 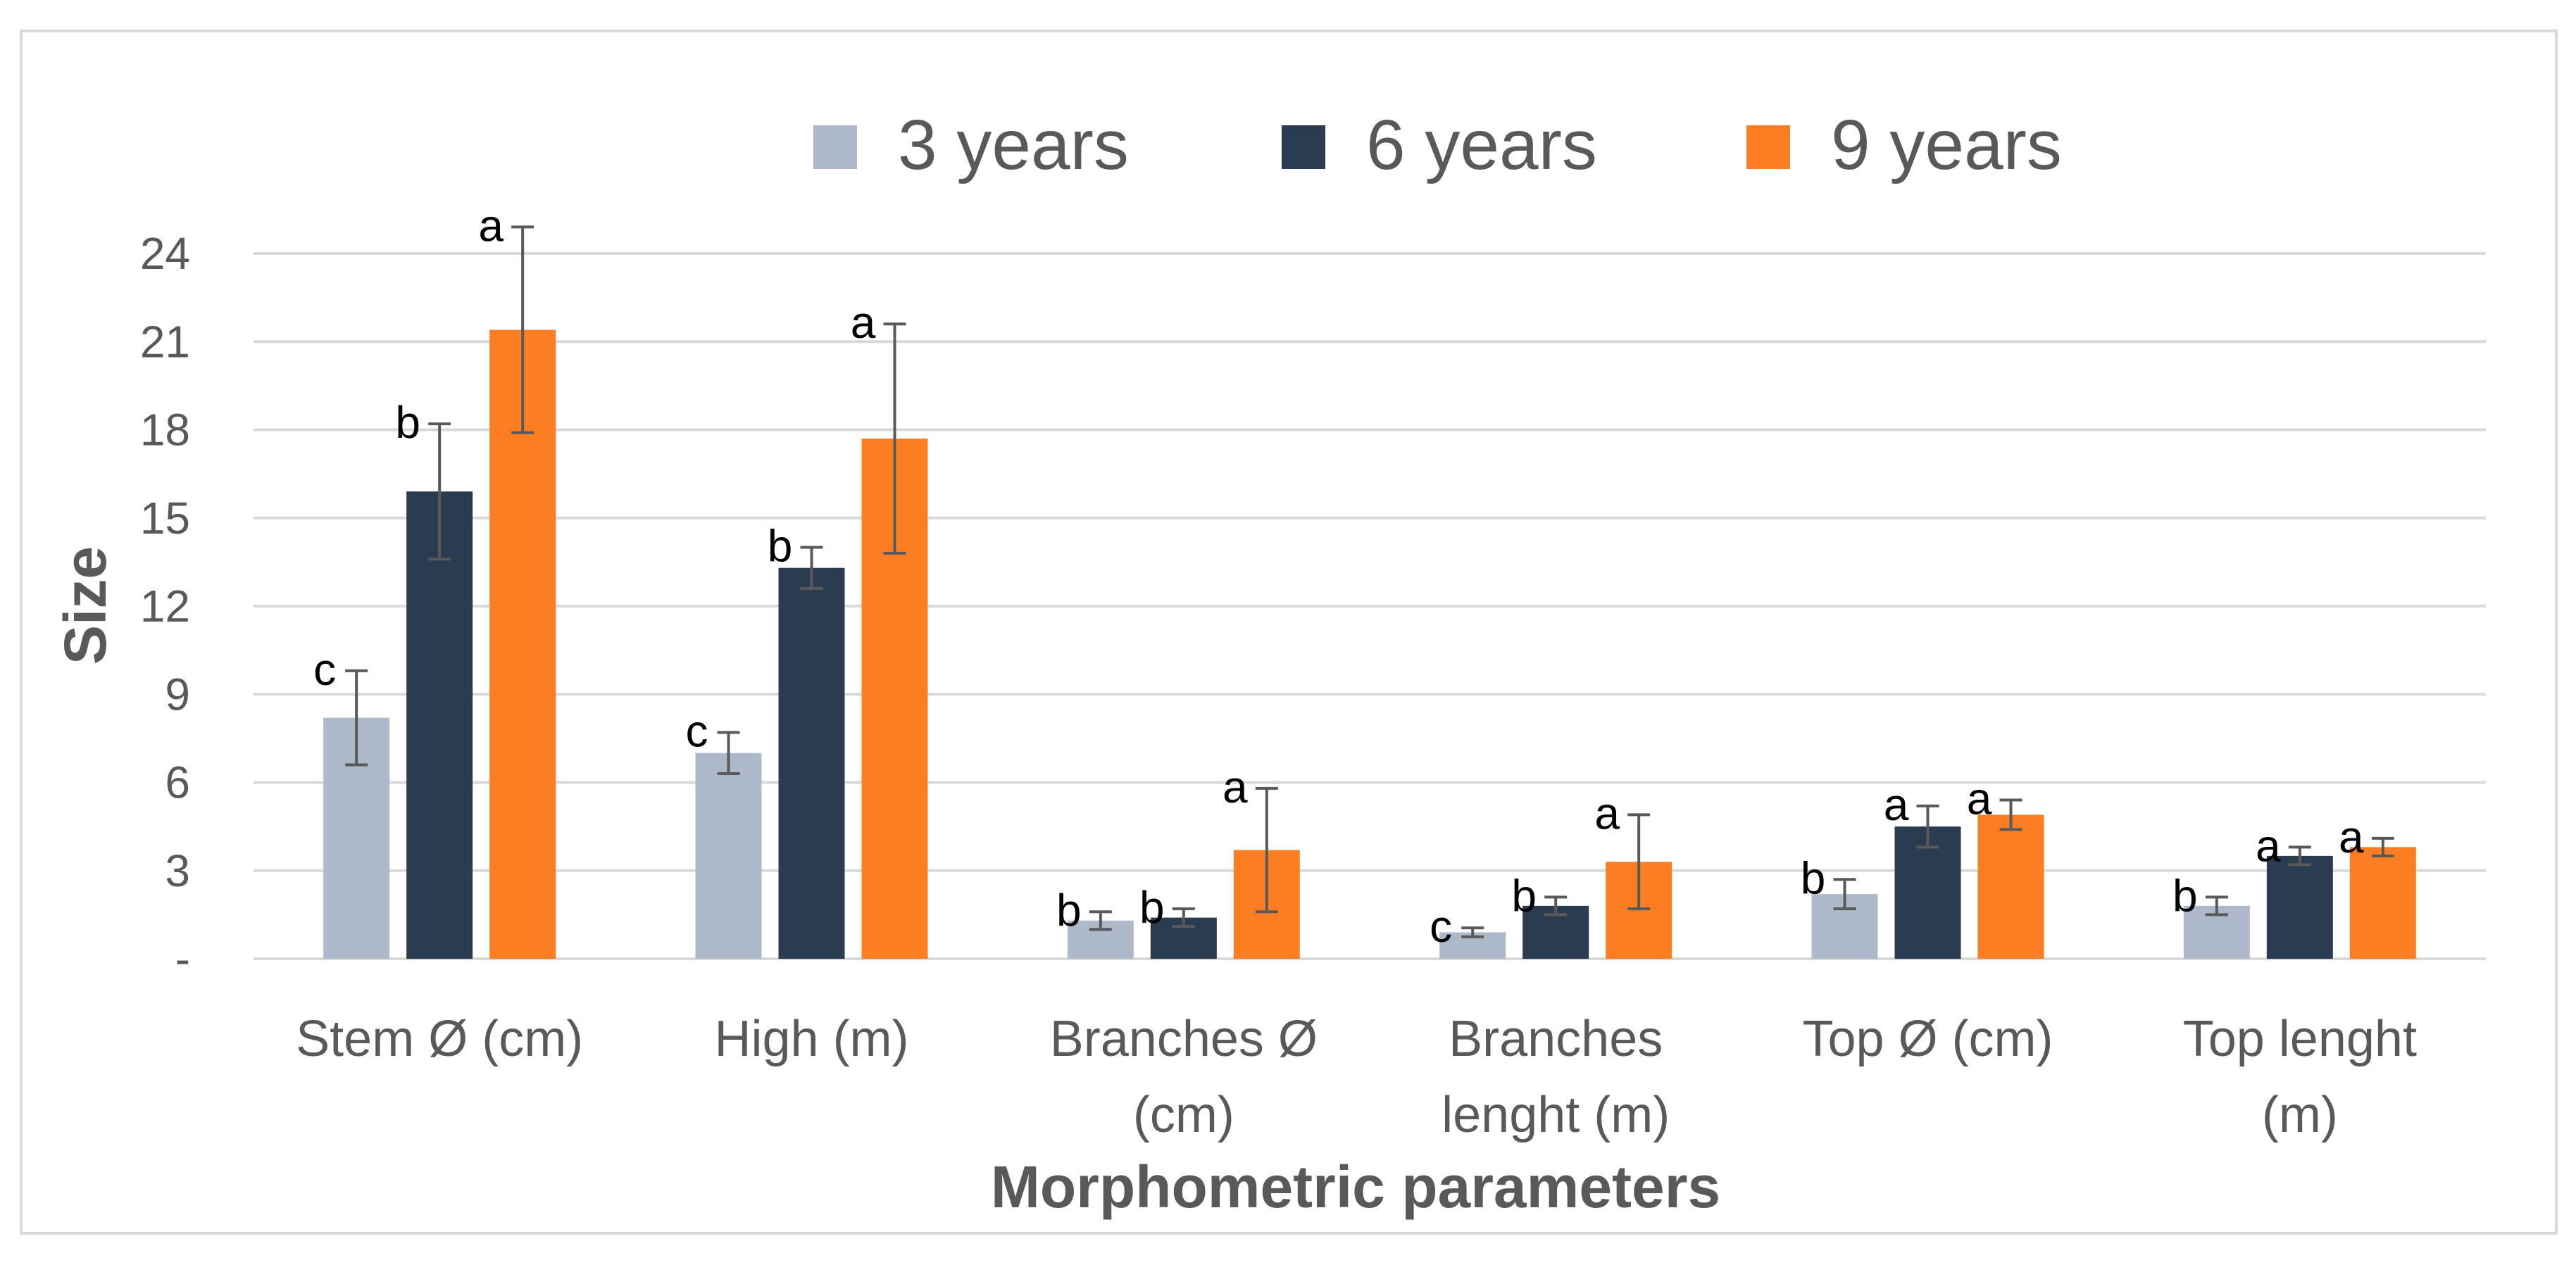 I want to click on y-tick-label: 6, so click(x=177, y=782).